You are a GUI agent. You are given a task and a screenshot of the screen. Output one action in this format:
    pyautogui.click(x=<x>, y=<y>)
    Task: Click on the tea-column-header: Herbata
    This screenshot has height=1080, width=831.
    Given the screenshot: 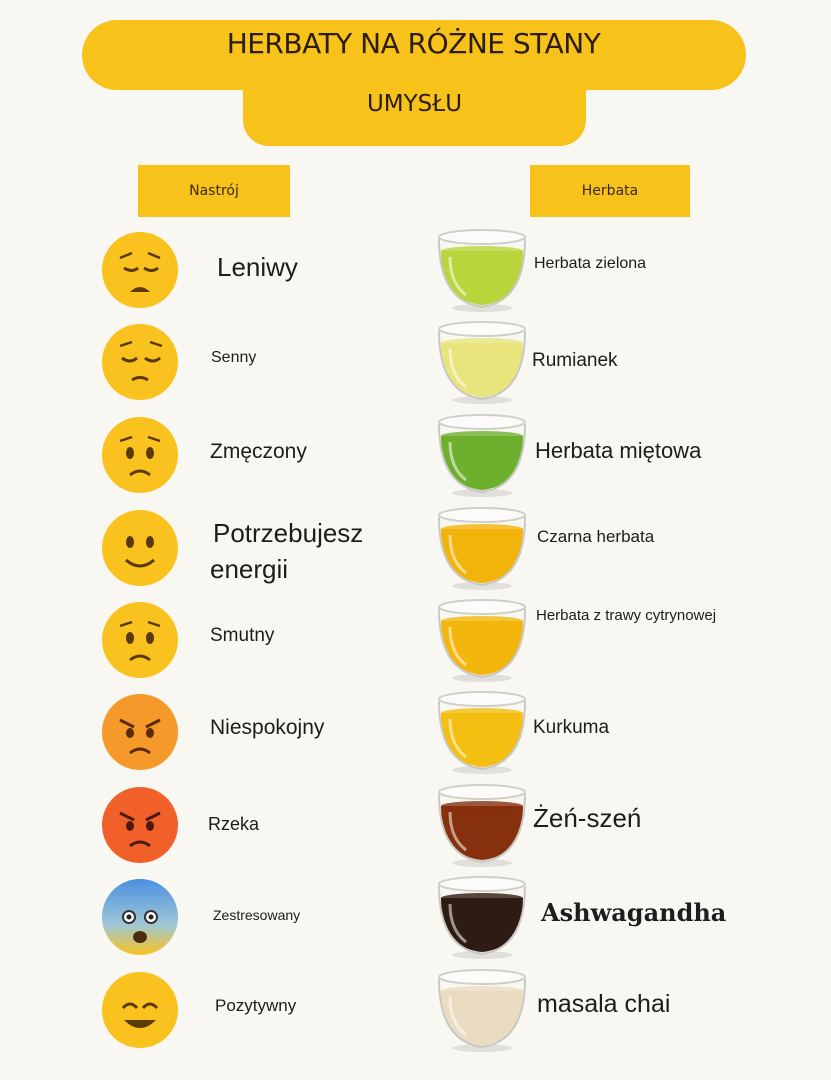 What is the action you would take?
    pyautogui.click(x=610, y=191)
    